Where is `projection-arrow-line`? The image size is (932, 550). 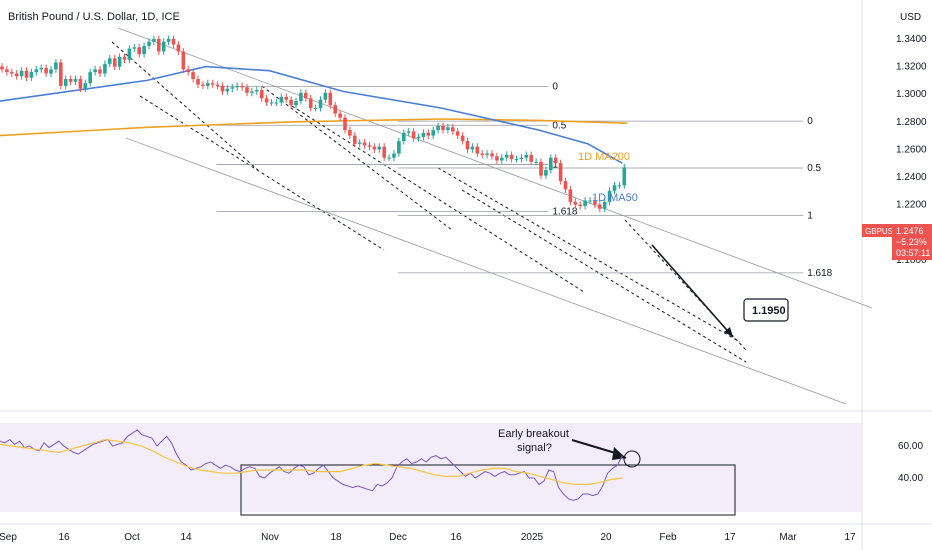 projection-arrow-line is located at coordinates (692, 291).